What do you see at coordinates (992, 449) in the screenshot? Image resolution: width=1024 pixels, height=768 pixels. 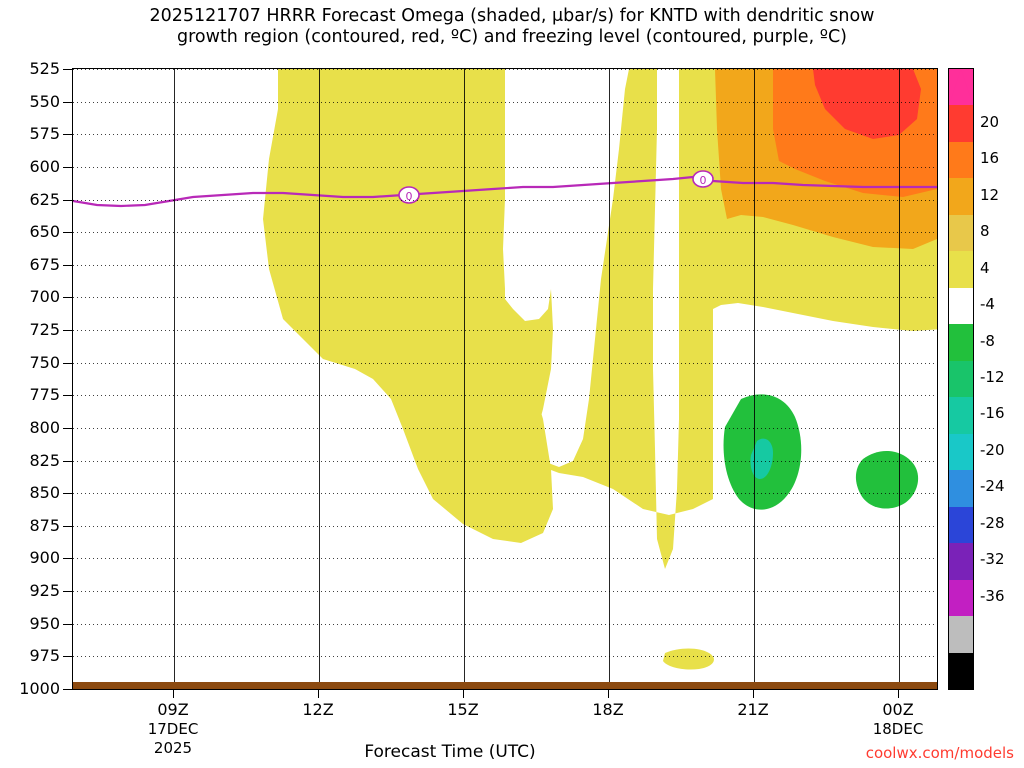 I see `colorbar-tick-label: -20` at bounding box center [992, 449].